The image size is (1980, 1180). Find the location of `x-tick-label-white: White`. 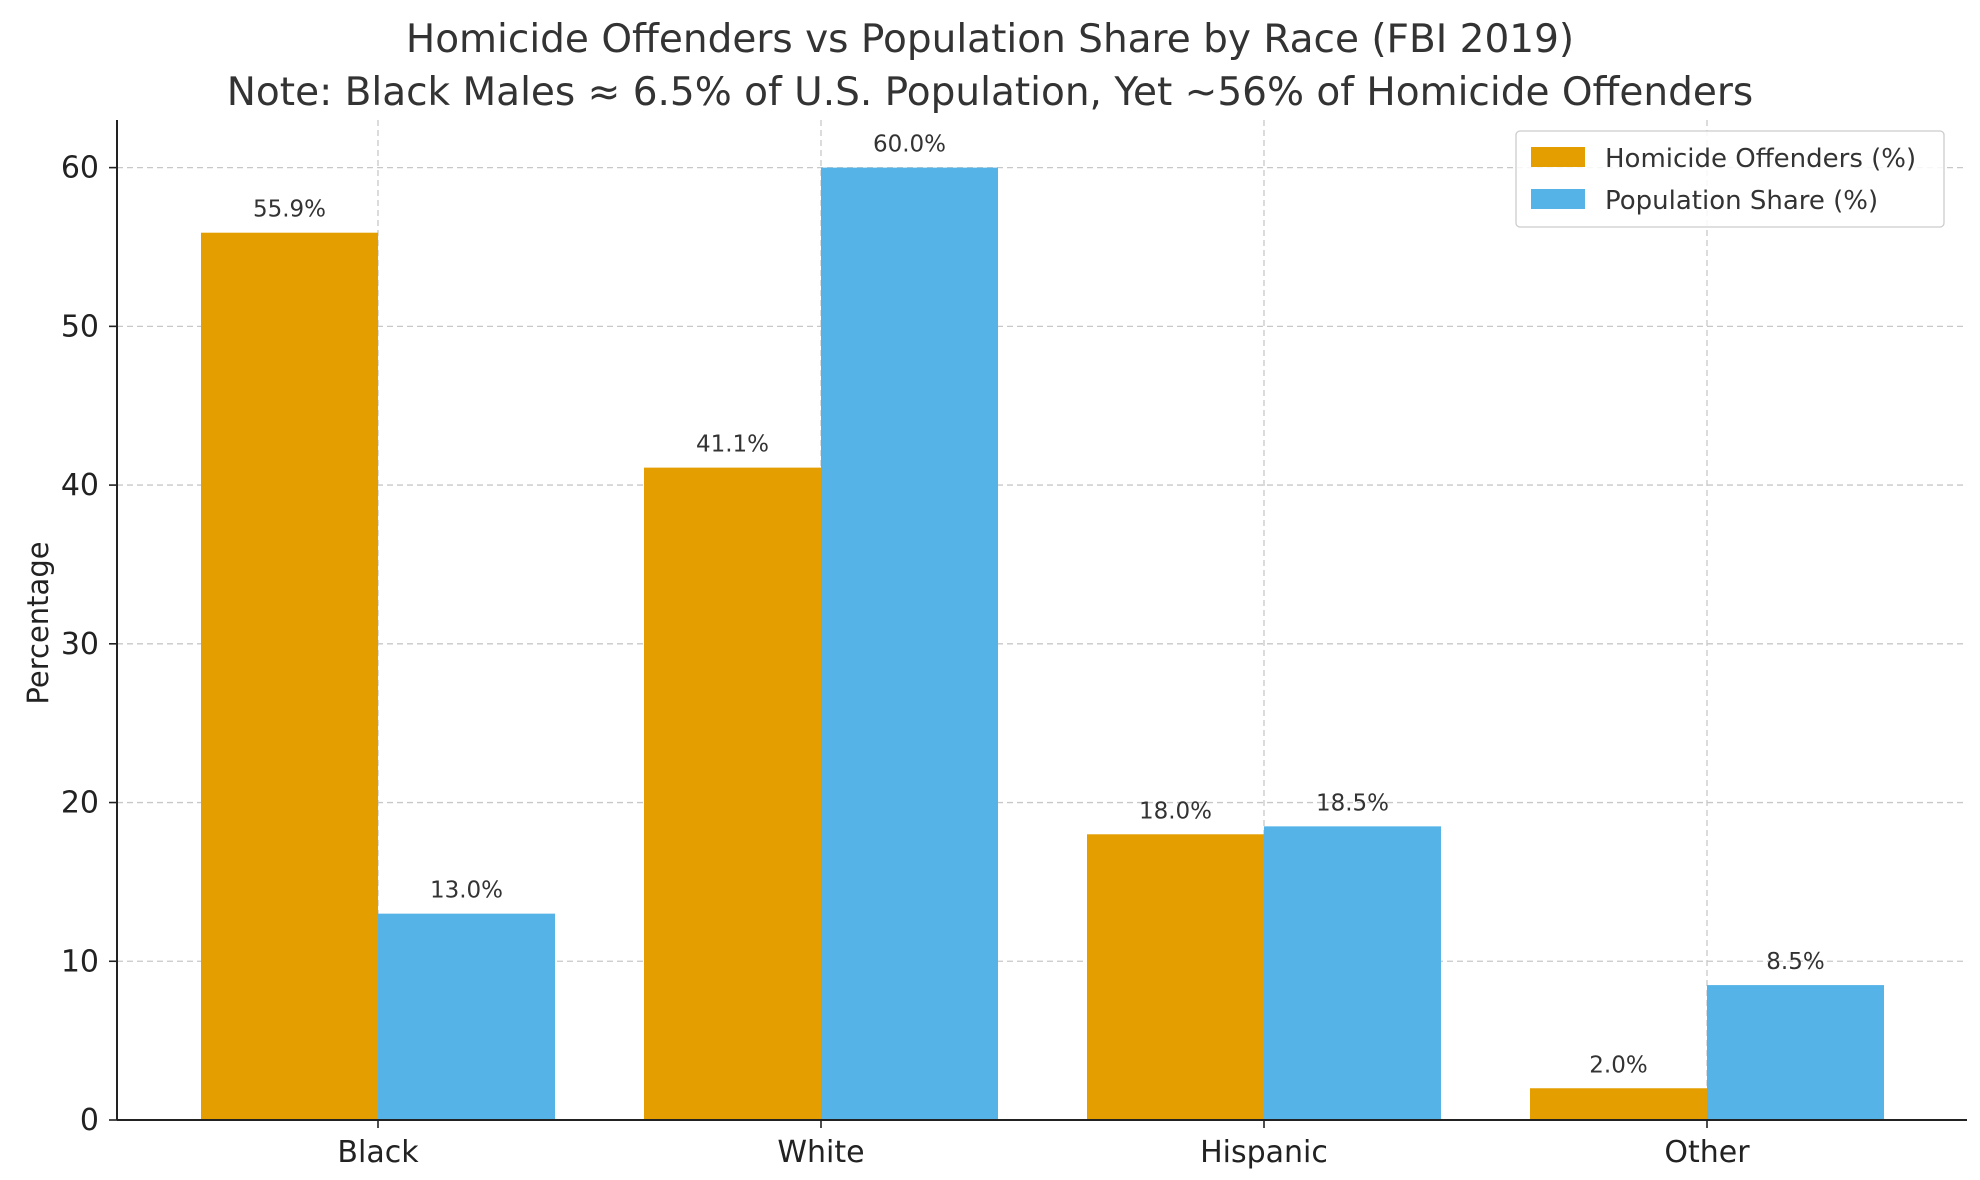

x-tick-label-white: White is located at coordinates (820, 1152).